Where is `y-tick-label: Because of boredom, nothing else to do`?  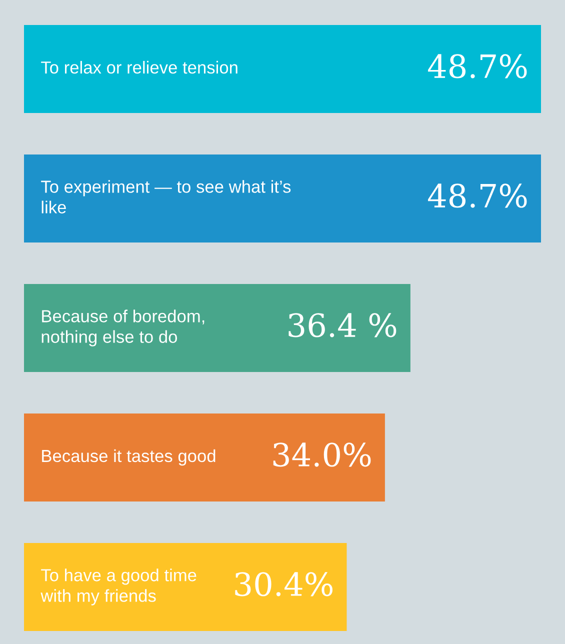
y-tick-label: Because of boredom, nothing else to do is located at coordinates (123, 328).